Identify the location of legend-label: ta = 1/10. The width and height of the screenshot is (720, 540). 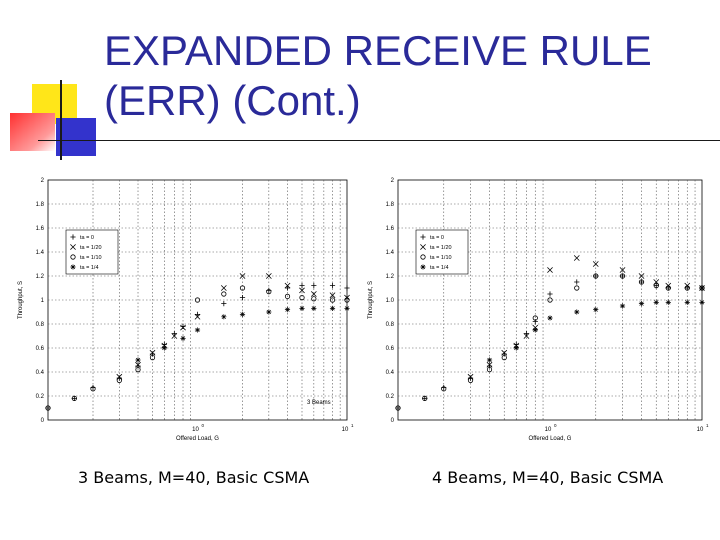
(441, 258).